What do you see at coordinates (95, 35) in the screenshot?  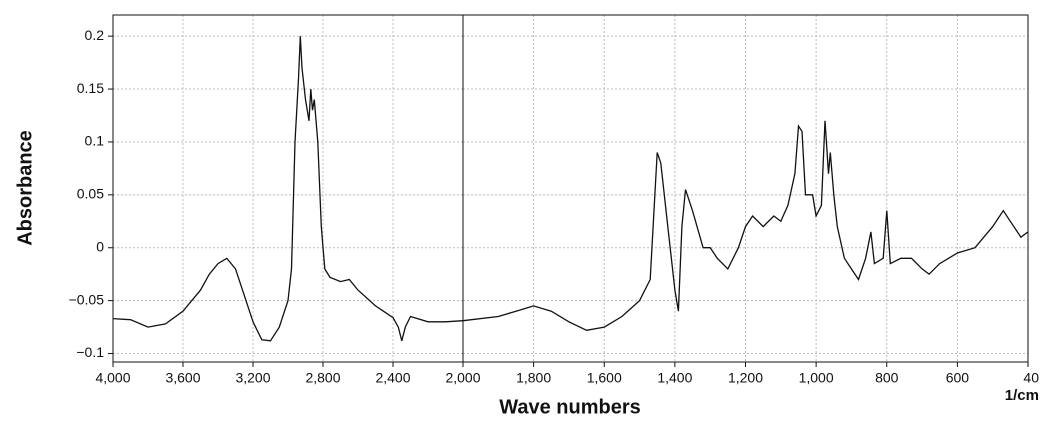 I see `y-tick-label: 0.2` at bounding box center [95, 35].